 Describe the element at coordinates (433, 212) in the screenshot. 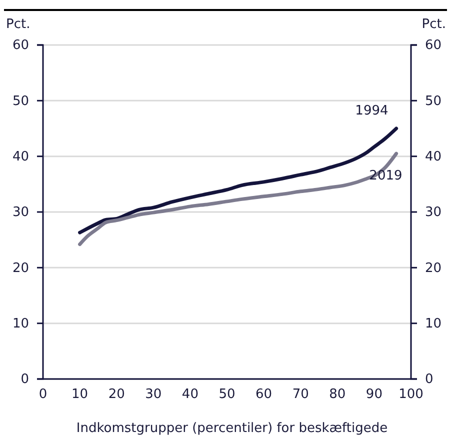

I see `y2-tick-label: 30` at that location.